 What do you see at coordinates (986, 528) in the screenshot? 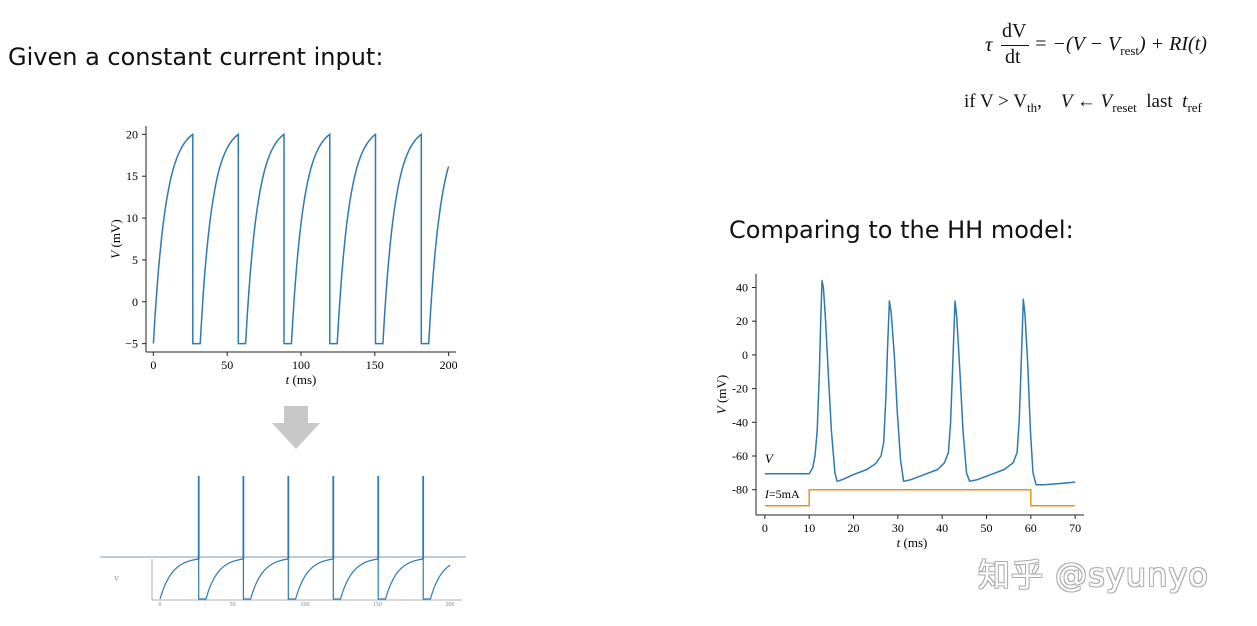
I see `hh-x-tick-label: 50` at bounding box center [986, 528].